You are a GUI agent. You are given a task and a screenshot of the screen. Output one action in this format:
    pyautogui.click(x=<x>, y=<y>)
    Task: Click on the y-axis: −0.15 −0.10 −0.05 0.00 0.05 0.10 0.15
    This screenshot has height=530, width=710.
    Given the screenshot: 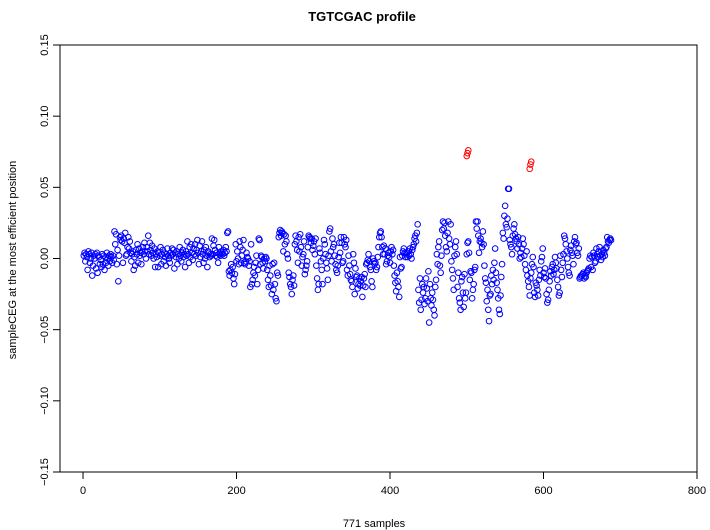 What is the action you would take?
    pyautogui.click(x=49, y=260)
    